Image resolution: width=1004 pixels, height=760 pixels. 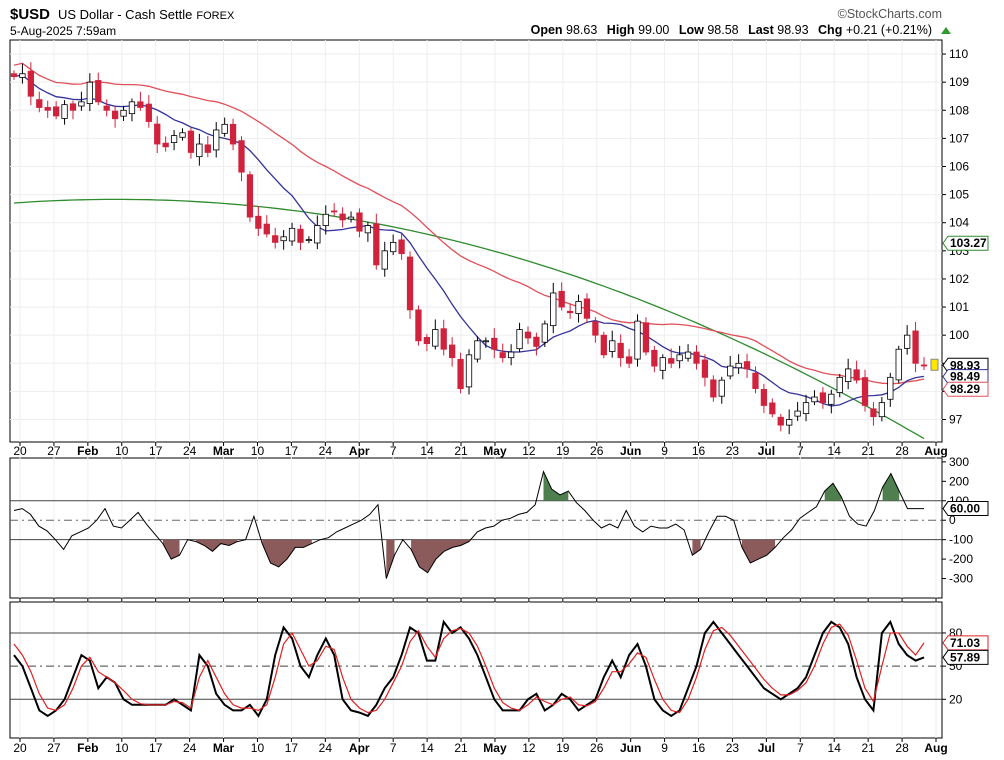 I want to click on stoch-value-label-black-box, so click(x=965, y=657).